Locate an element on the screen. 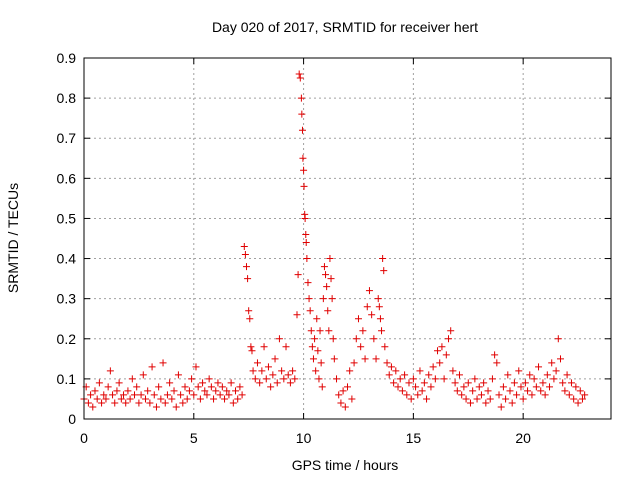 The width and height of the screenshot is (640, 480). y-axis-label: SRMTID / TECUs is located at coordinates (13, 238).